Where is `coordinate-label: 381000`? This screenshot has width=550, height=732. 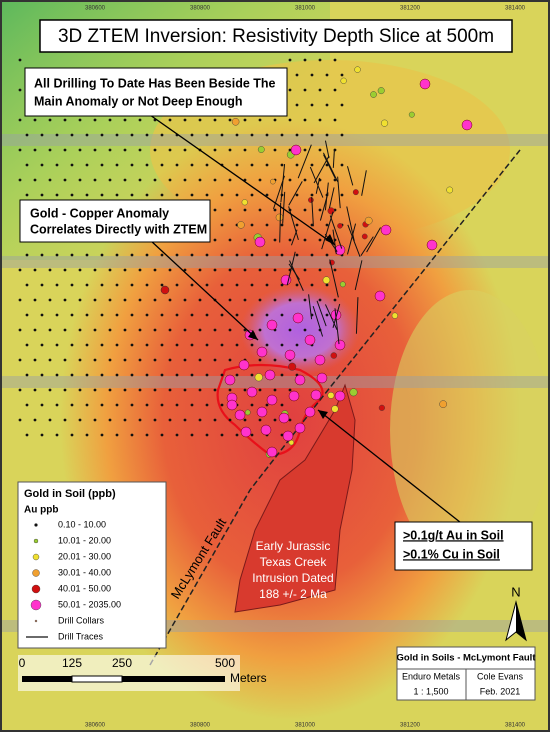 coordinate-label: 381000 is located at coordinates (305, 726).